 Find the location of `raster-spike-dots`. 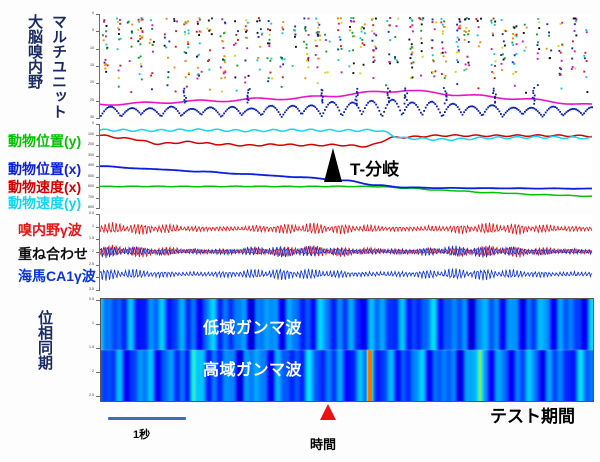

raster-spike-dots is located at coordinates (345, 55).